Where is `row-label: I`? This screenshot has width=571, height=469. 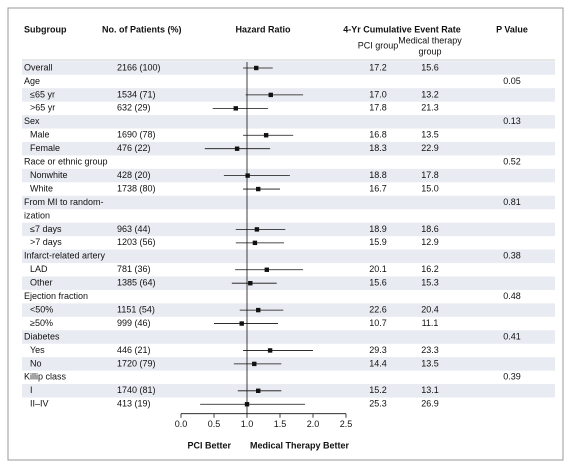
row-label: I is located at coordinates (31, 390).